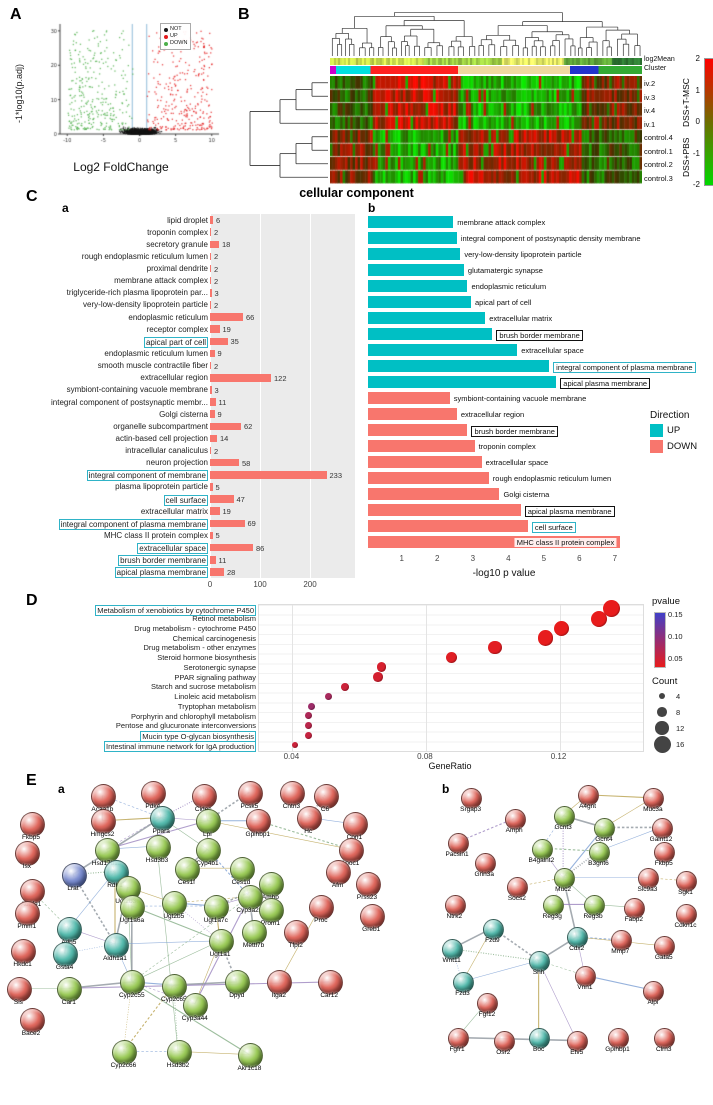  Describe the element at coordinates (493, 929) in the screenshot. I see `gene-node-fzd9` at that location.